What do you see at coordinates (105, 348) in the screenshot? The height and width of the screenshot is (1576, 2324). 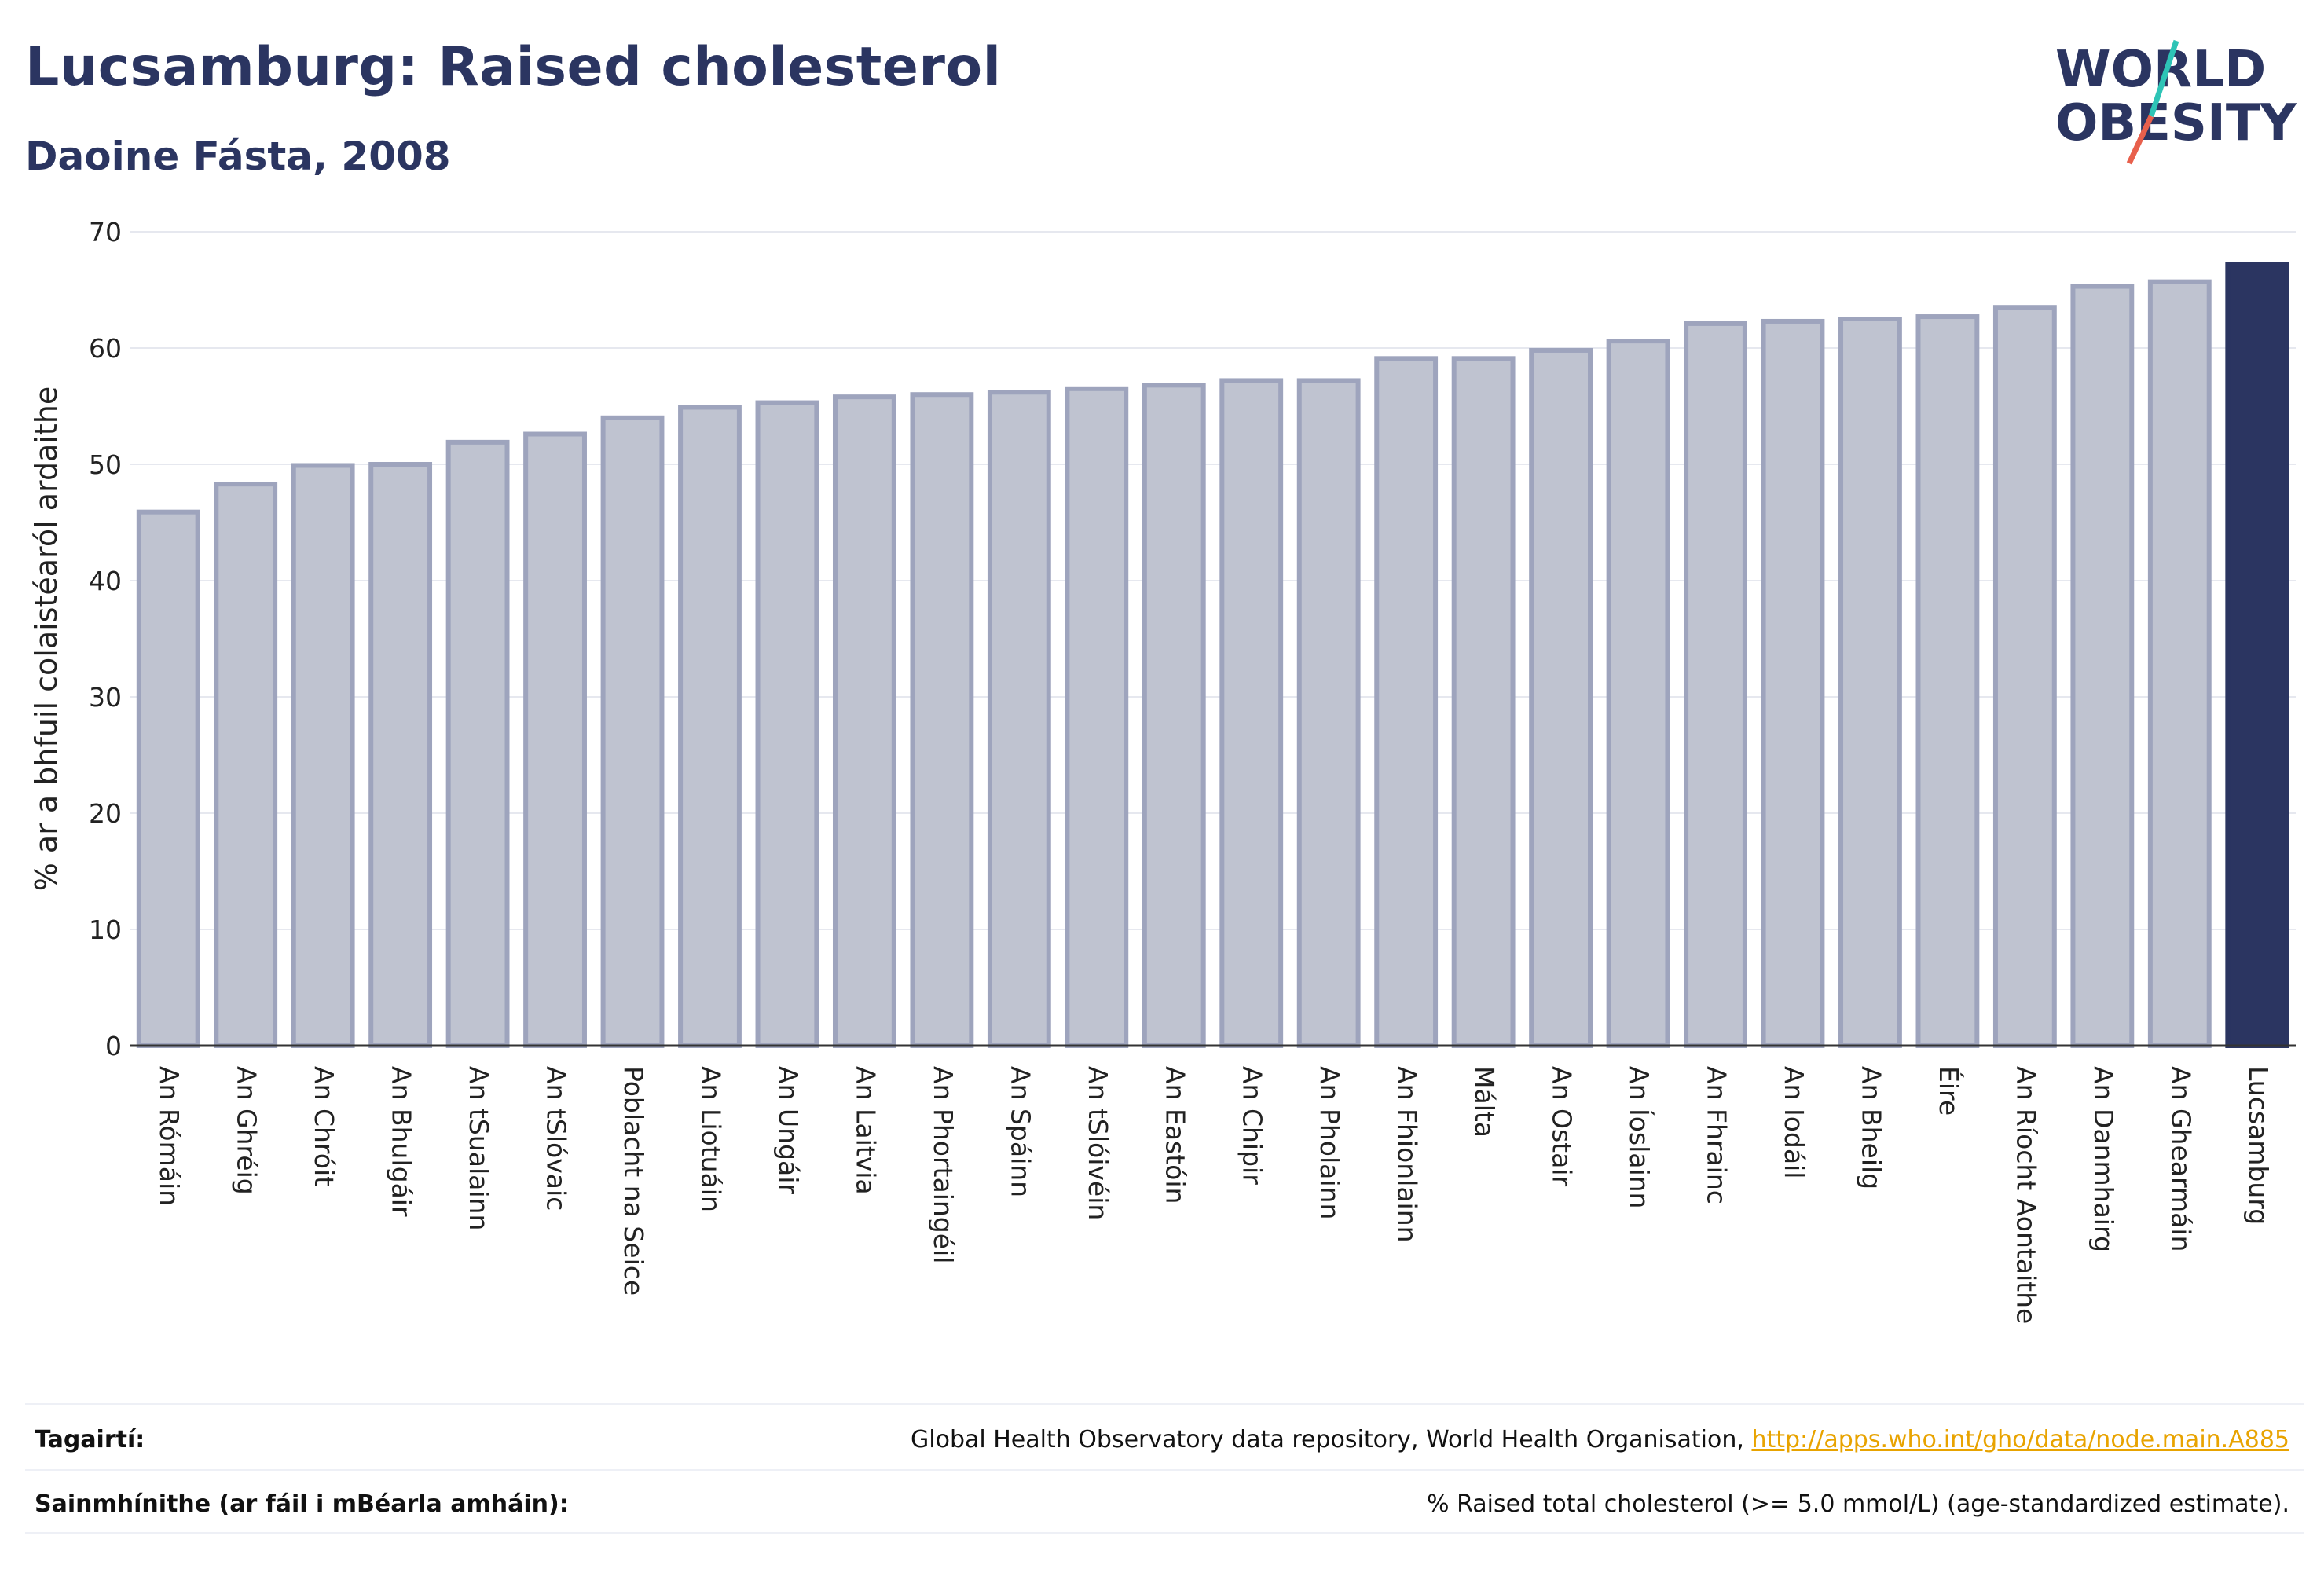 I see `y-tick-label: 60` at bounding box center [105, 348].